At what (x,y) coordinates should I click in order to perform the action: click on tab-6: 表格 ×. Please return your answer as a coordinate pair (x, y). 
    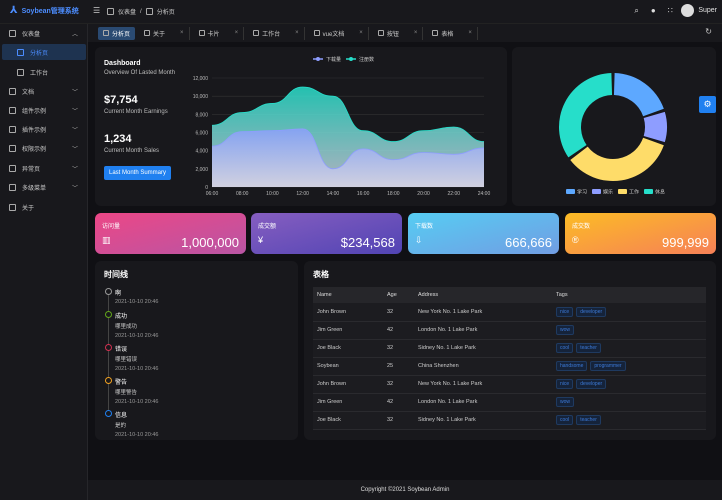
    Looking at the image, I should click on (452, 33).